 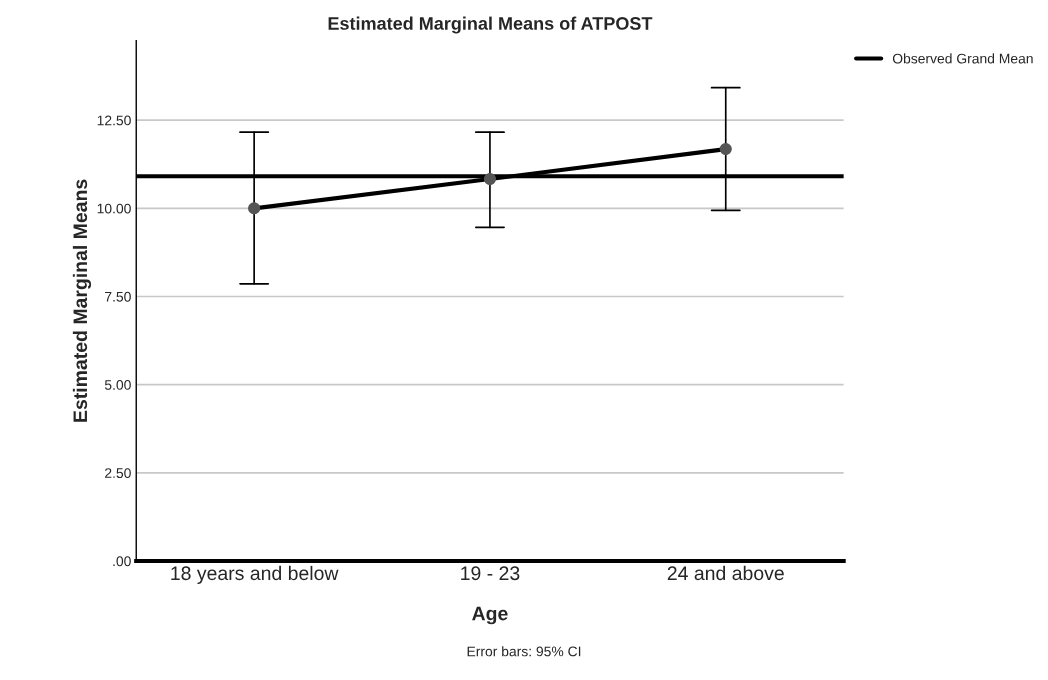 I want to click on y-tick-label: .00, so click(x=122, y=561).